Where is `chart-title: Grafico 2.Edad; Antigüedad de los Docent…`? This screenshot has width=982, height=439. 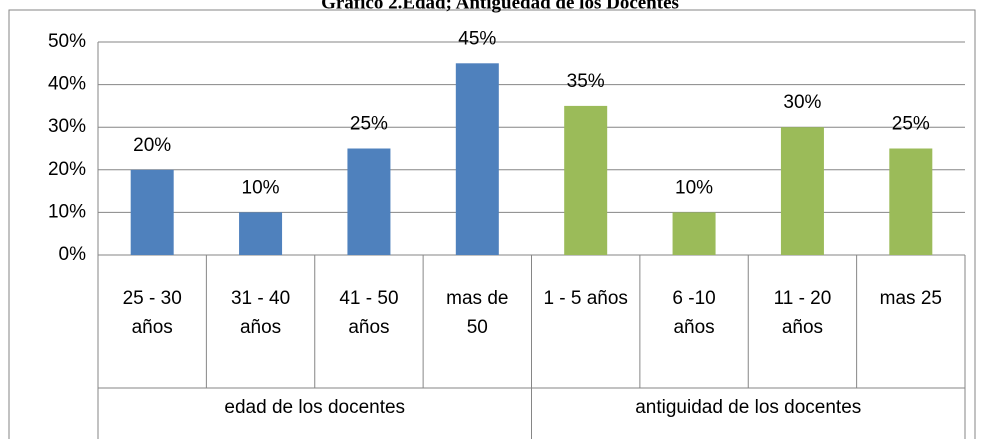
chart-title: Grafico 2.Edad; Antigüedad de los Docent… is located at coordinates (500, 6).